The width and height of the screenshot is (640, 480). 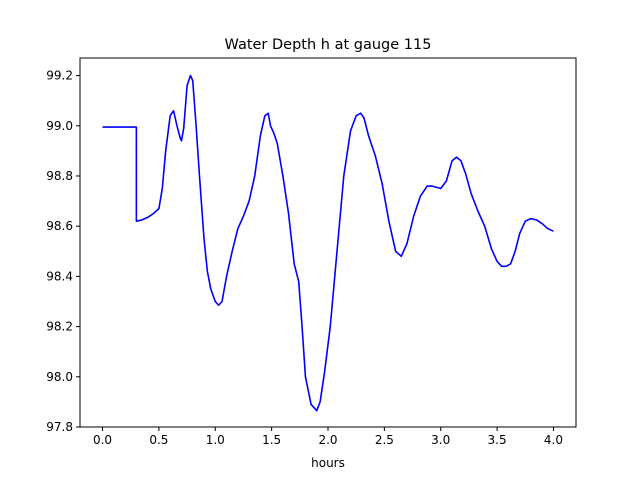 I want to click on x-tick-label: 0.0, so click(x=102, y=440).